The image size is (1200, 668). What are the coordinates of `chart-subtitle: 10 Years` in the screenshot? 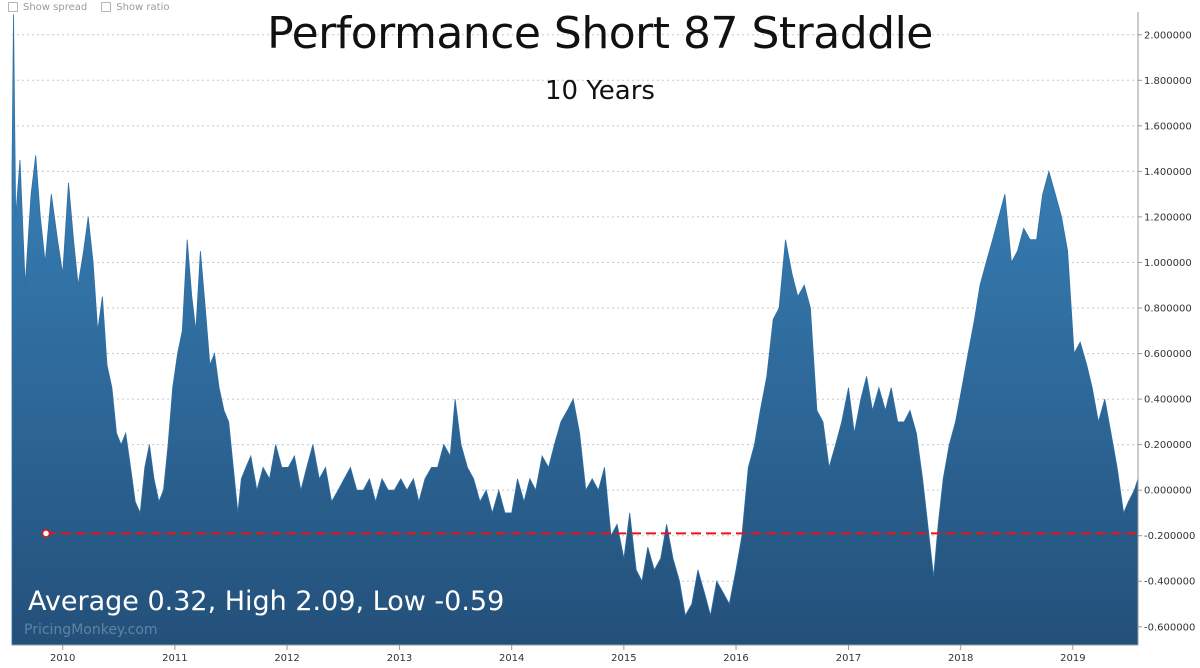 It's located at (600, 91).